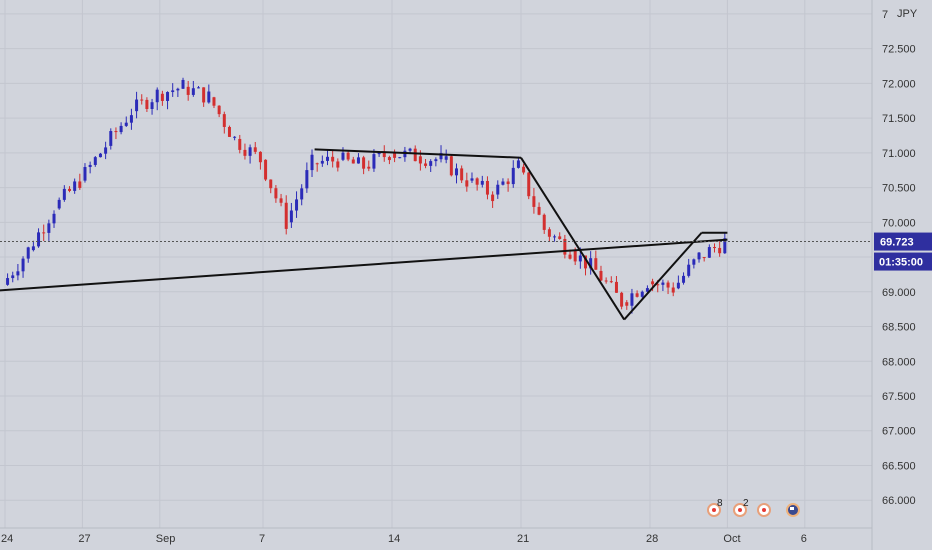 Image resolution: width=932 pixels, height=550 pixels. What do you see at coordinates (907, 14) in the screenshot?
I see `currency-label: JPY` at bounding box center [907, 14].